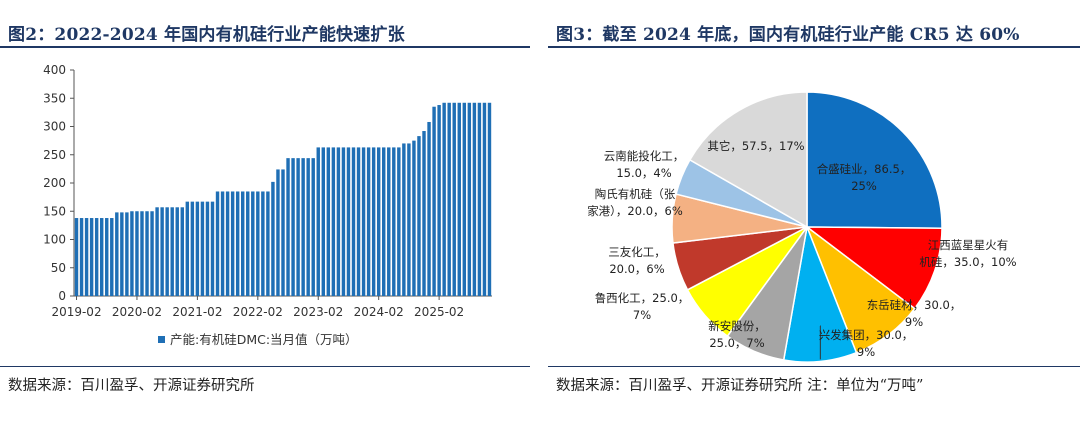  Describe the element at coordinates (864, 169) in the screenshot. I see `pie-data-label: 合盛硅业，86.5，` at that location.